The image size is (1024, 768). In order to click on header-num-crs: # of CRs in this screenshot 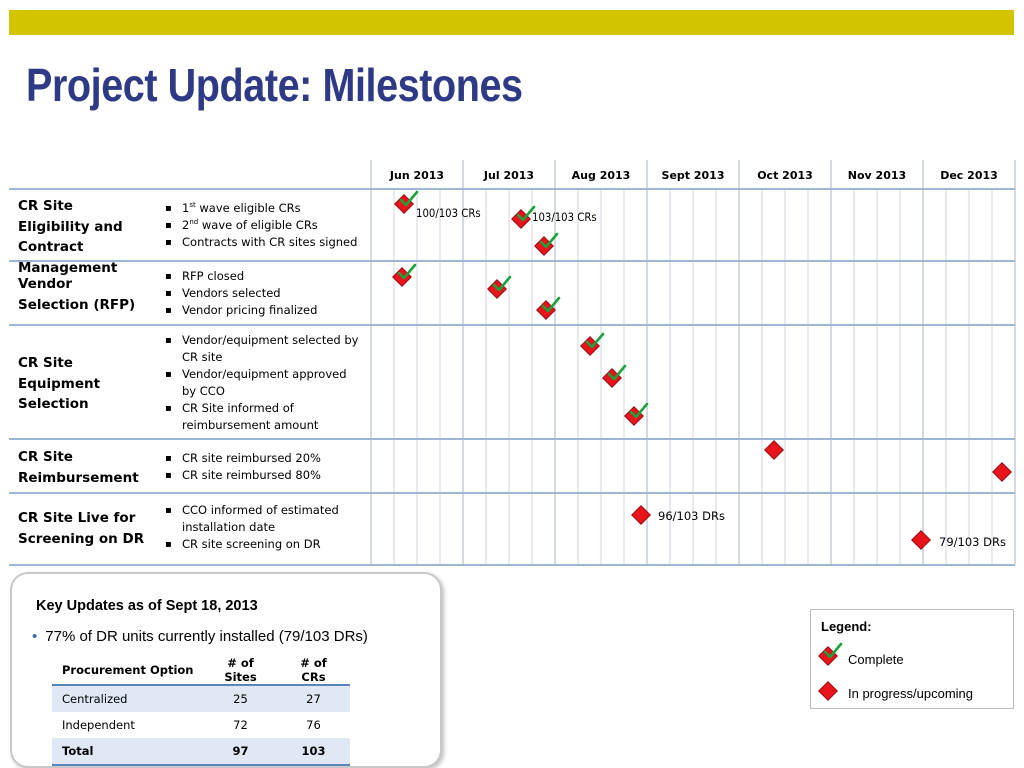, I will do `click(313, 671)`.